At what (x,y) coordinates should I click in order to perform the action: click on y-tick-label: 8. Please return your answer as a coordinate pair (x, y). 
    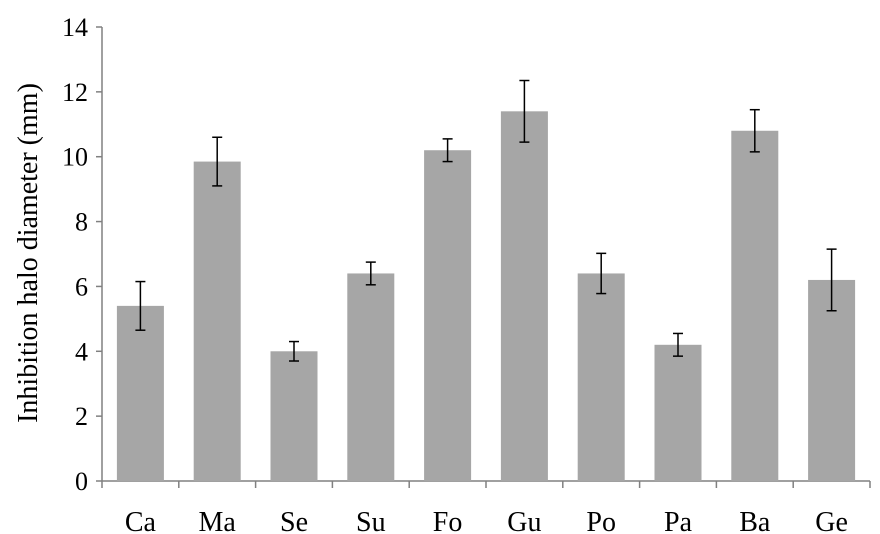
    Looking at the image, I should click on (81, 222).